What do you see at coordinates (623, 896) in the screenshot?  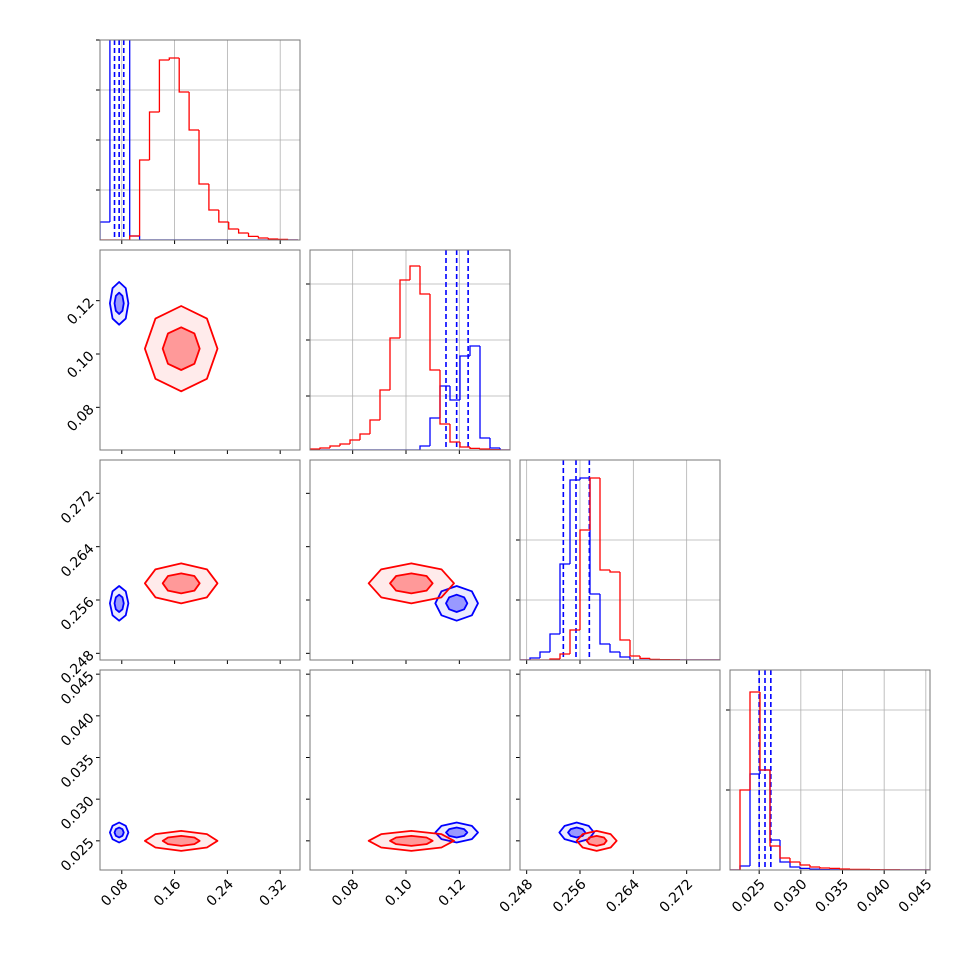 I see `x-tick-label: 0.264` at bounding box center [623, 896].